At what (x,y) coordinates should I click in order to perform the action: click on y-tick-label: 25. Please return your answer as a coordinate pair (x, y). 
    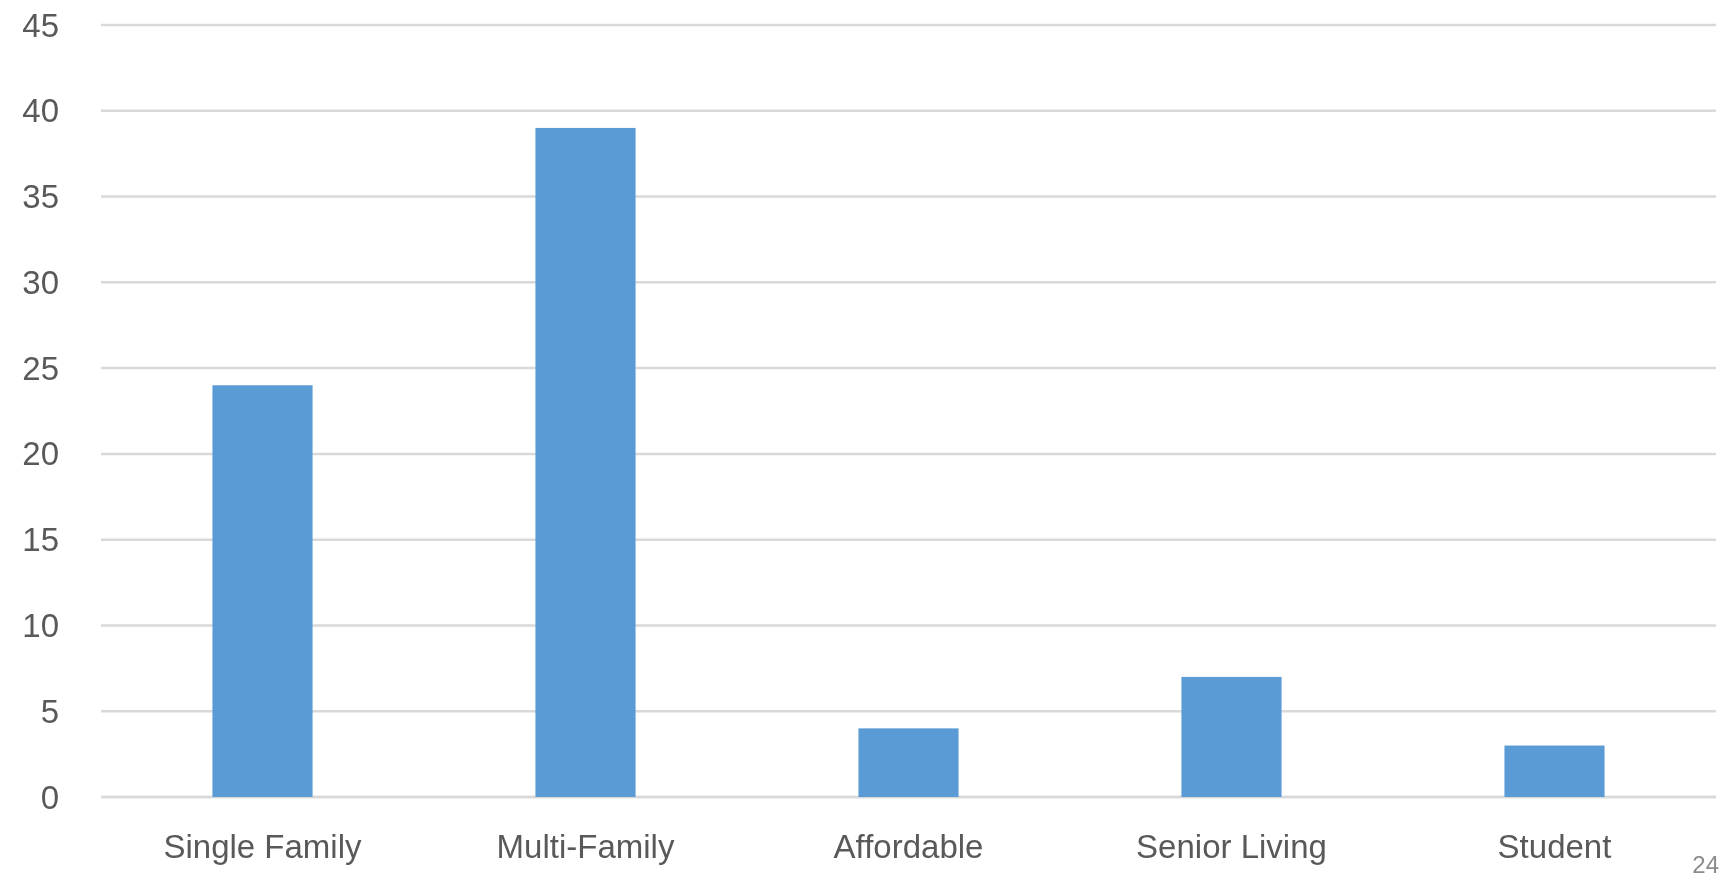
    Looking at the image, I should click on (40, 368).